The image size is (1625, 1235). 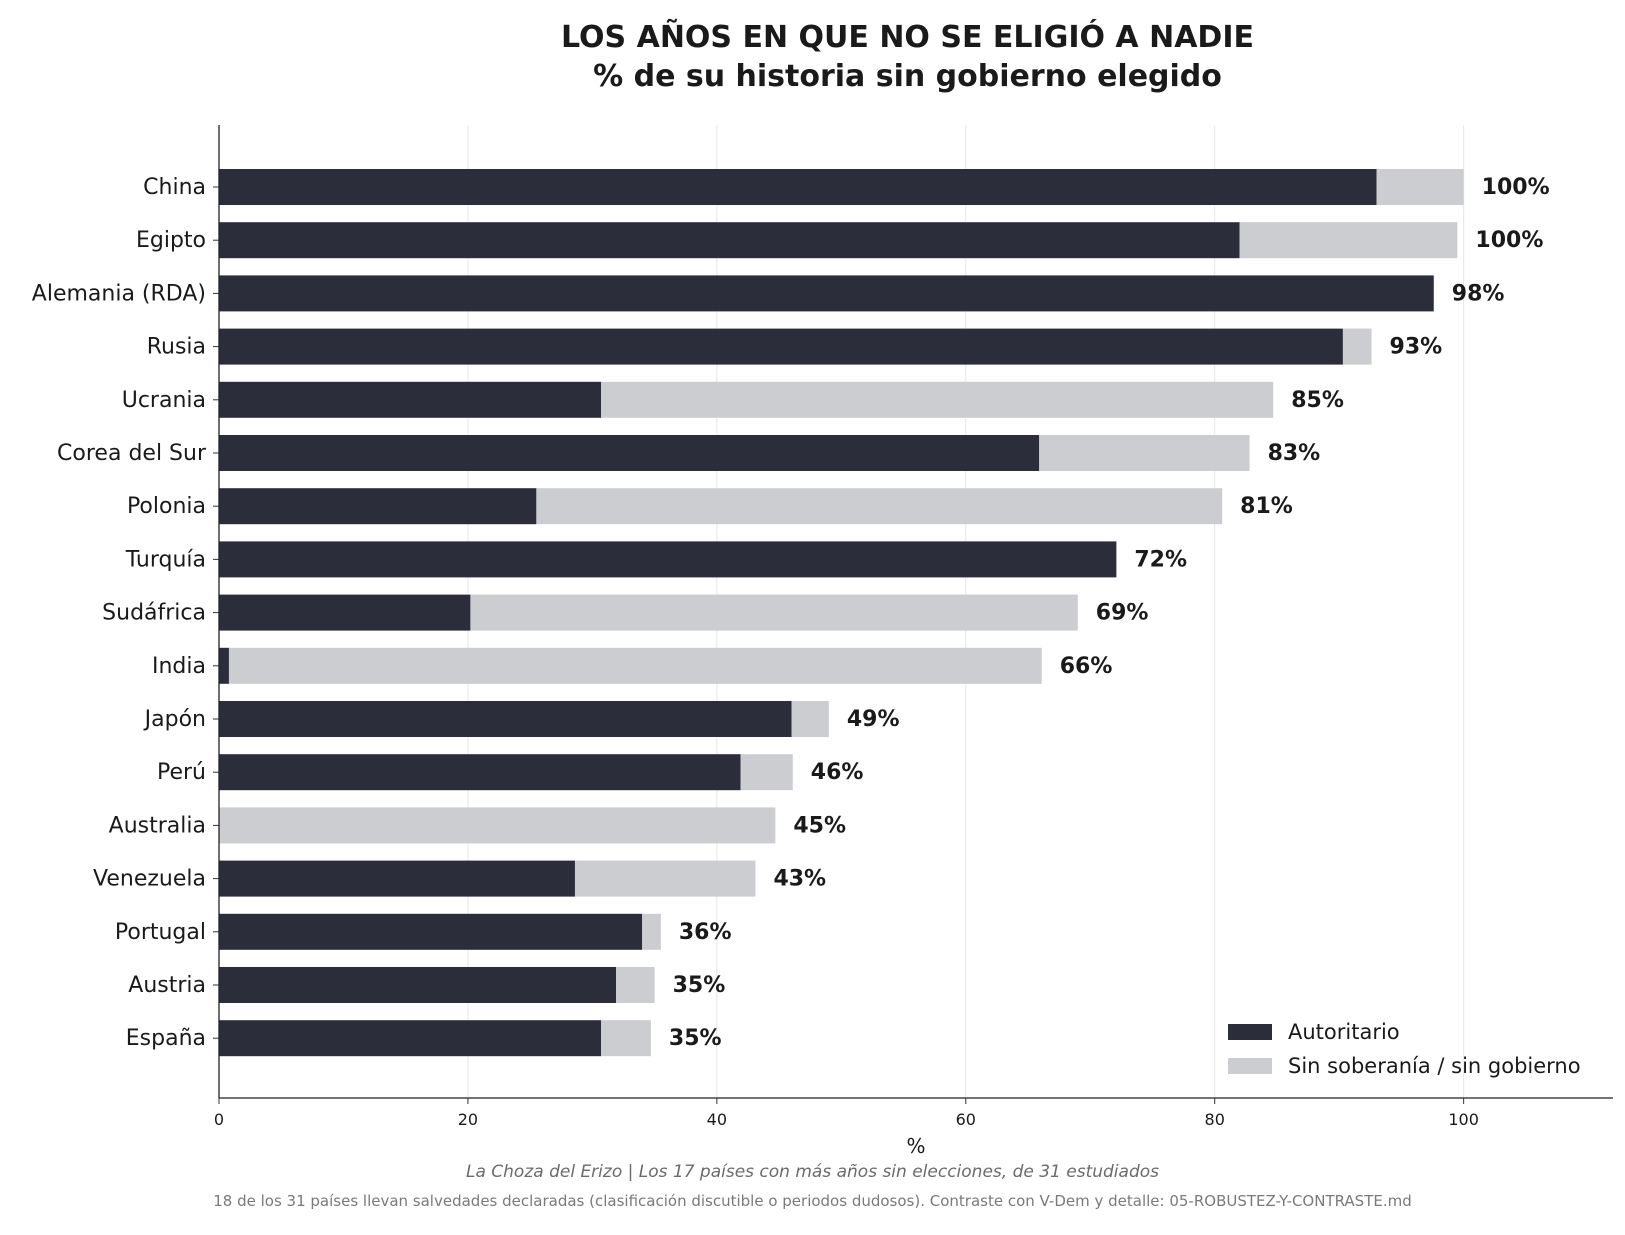 I want to click on x-tick-label: 60, so click(x=966, y=1119).